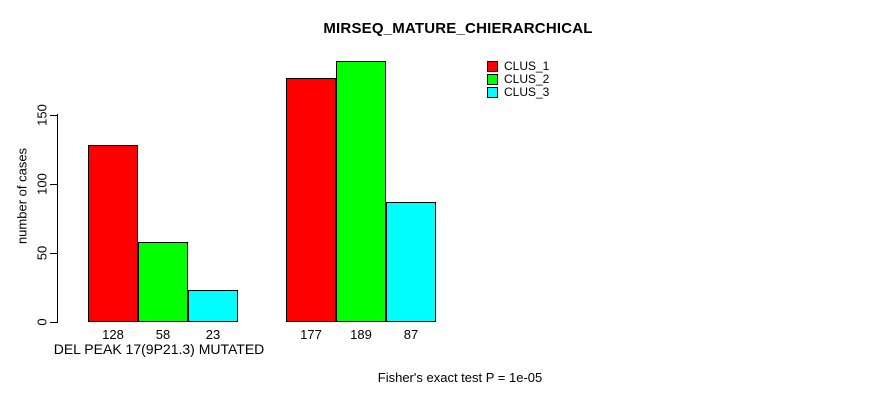 The height and width of the screenshot is (400, 890). What do you see at coordinates (57, 218) in the screenshot?
I see `y-axis-line` at bounding box center [57, 218].